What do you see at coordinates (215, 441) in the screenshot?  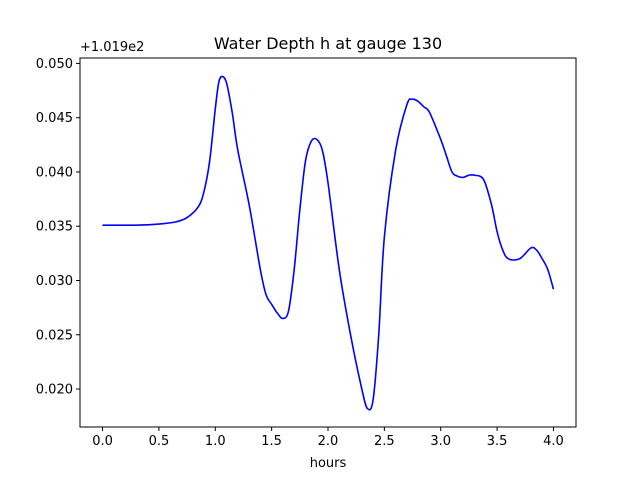 I see `x-tick-label: 1.0` at bounding box center [215, 441].